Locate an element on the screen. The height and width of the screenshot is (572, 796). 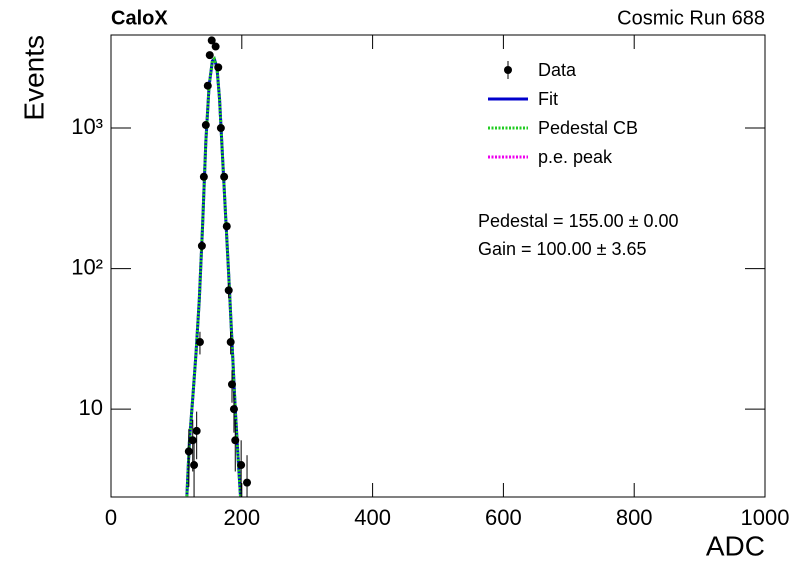
annotation: Gain = 100.00 ± 3.65 is located at coordinates (562, 249).